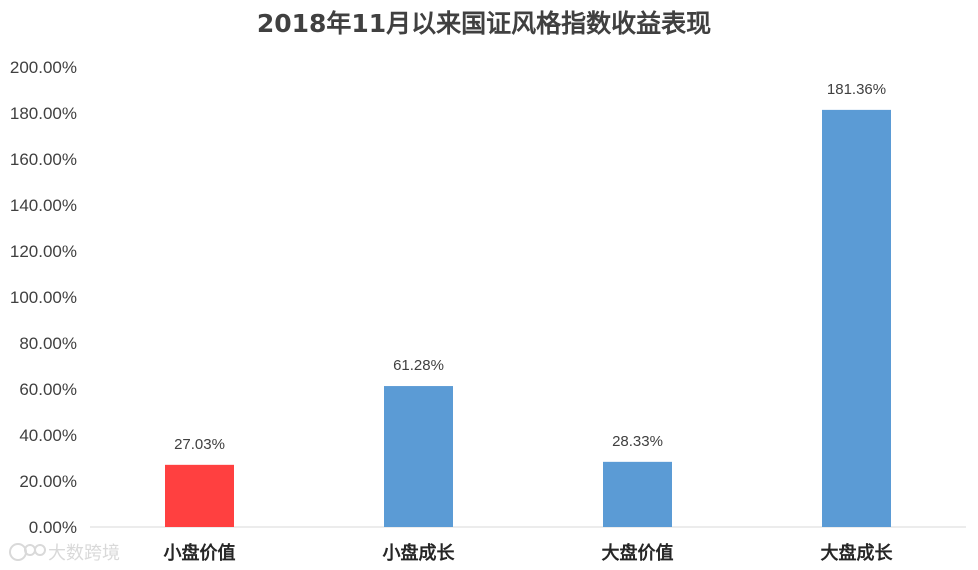 The width and height of the screenshot is (978, 570). I want to click on y-tick-label: 120.00%, so click(43, 251).